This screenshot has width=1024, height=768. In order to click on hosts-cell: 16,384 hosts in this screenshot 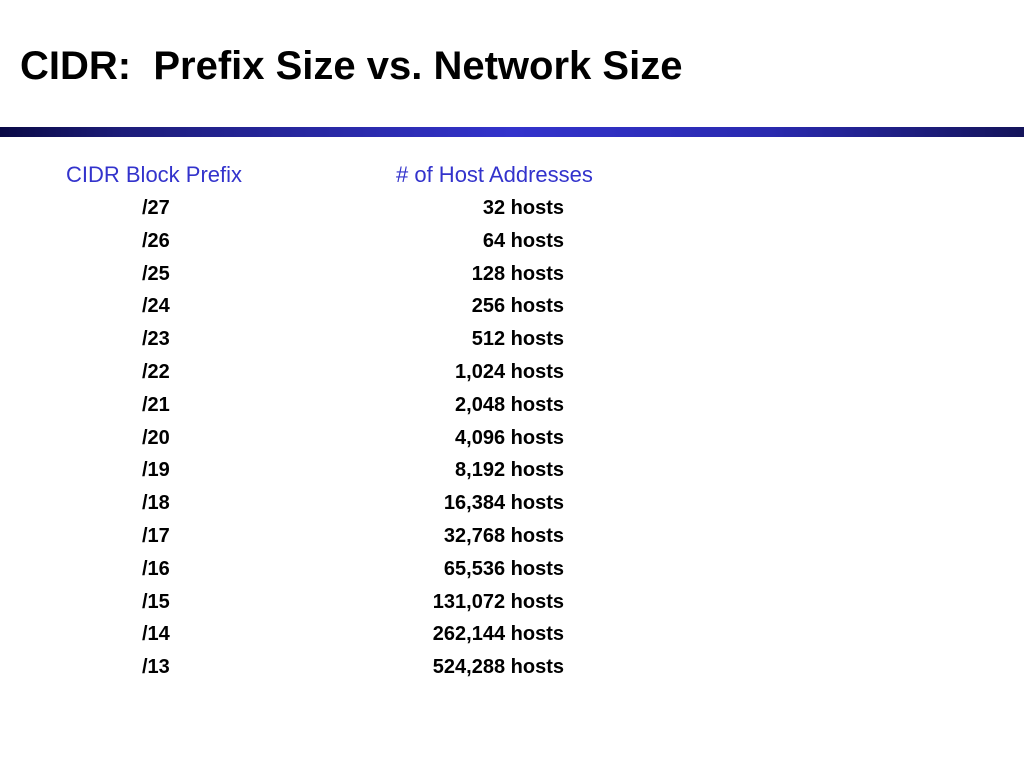, I will do `click(503, 503)`.